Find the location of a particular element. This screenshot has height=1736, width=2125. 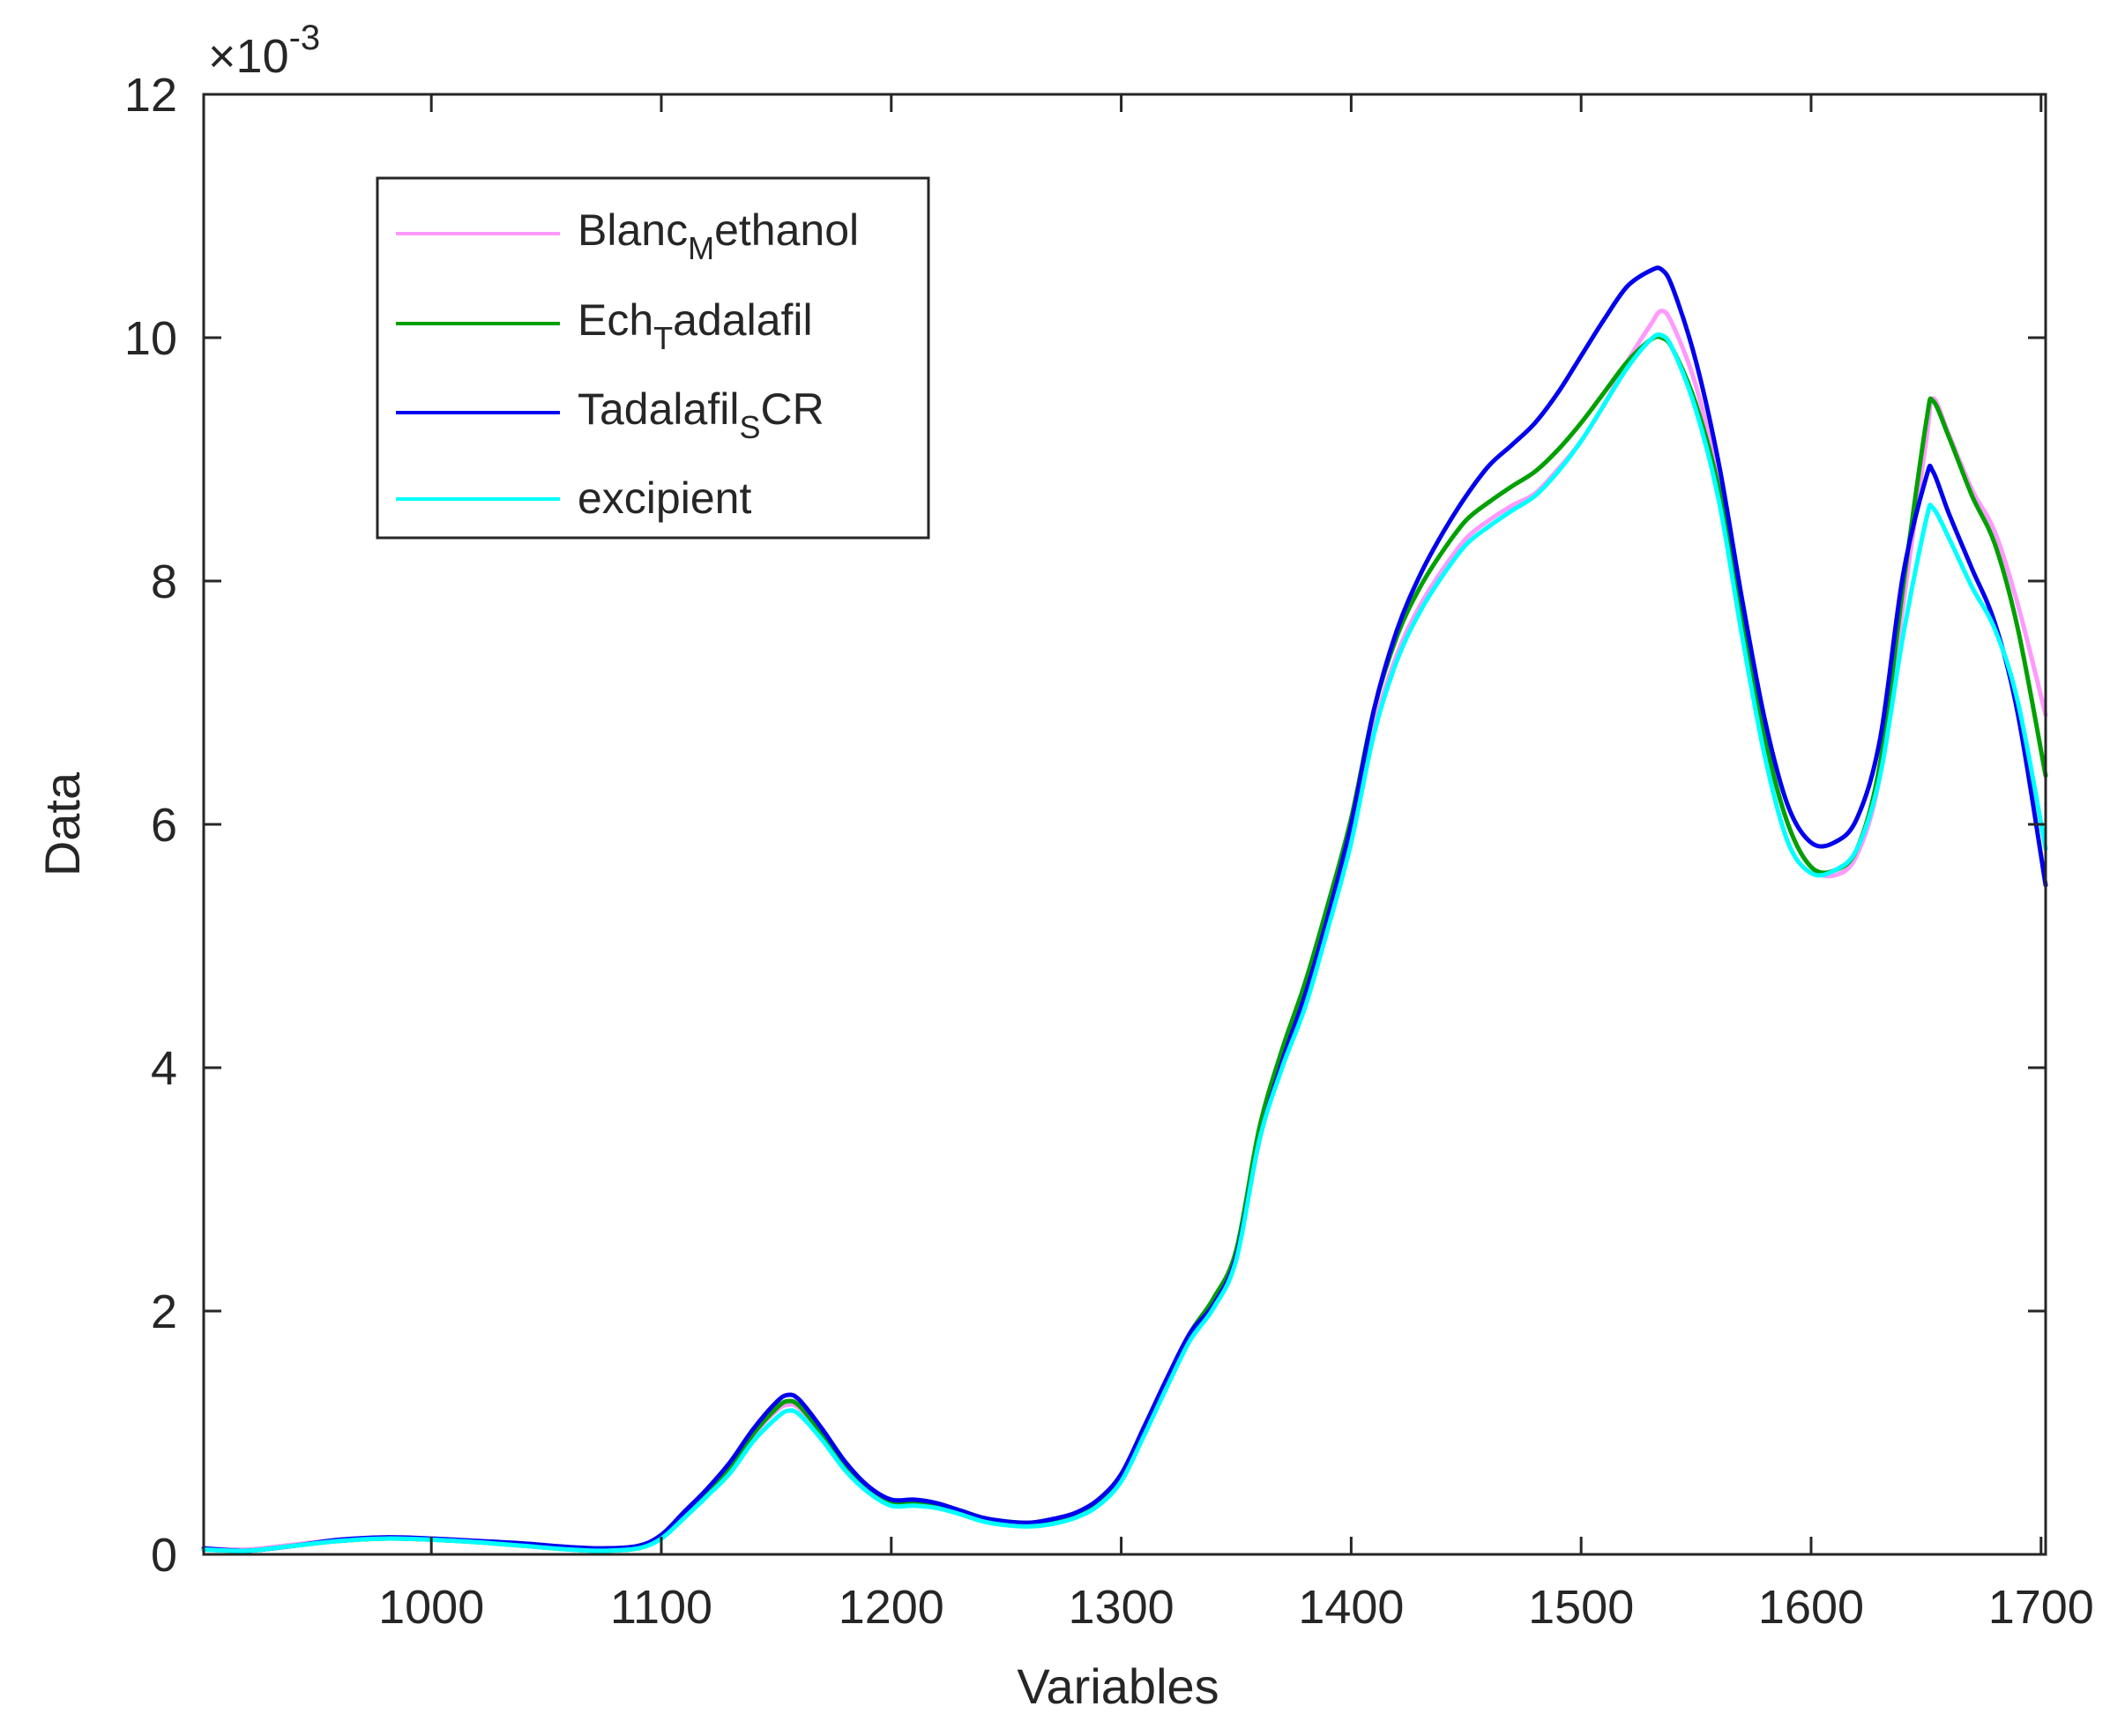

y-tick-label: 2 is located at coordinates (164, 1311).